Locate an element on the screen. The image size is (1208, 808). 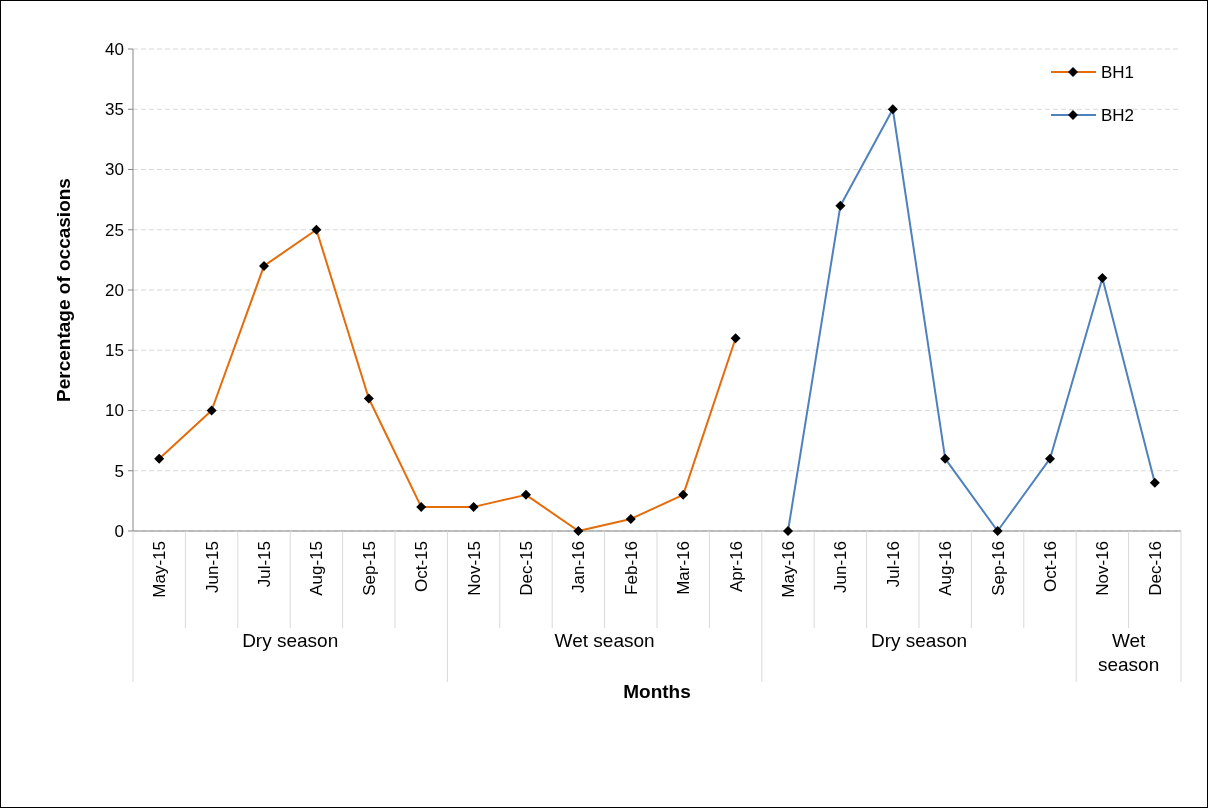
x-tick-label: May-15 is located at coordinates (160, 569).